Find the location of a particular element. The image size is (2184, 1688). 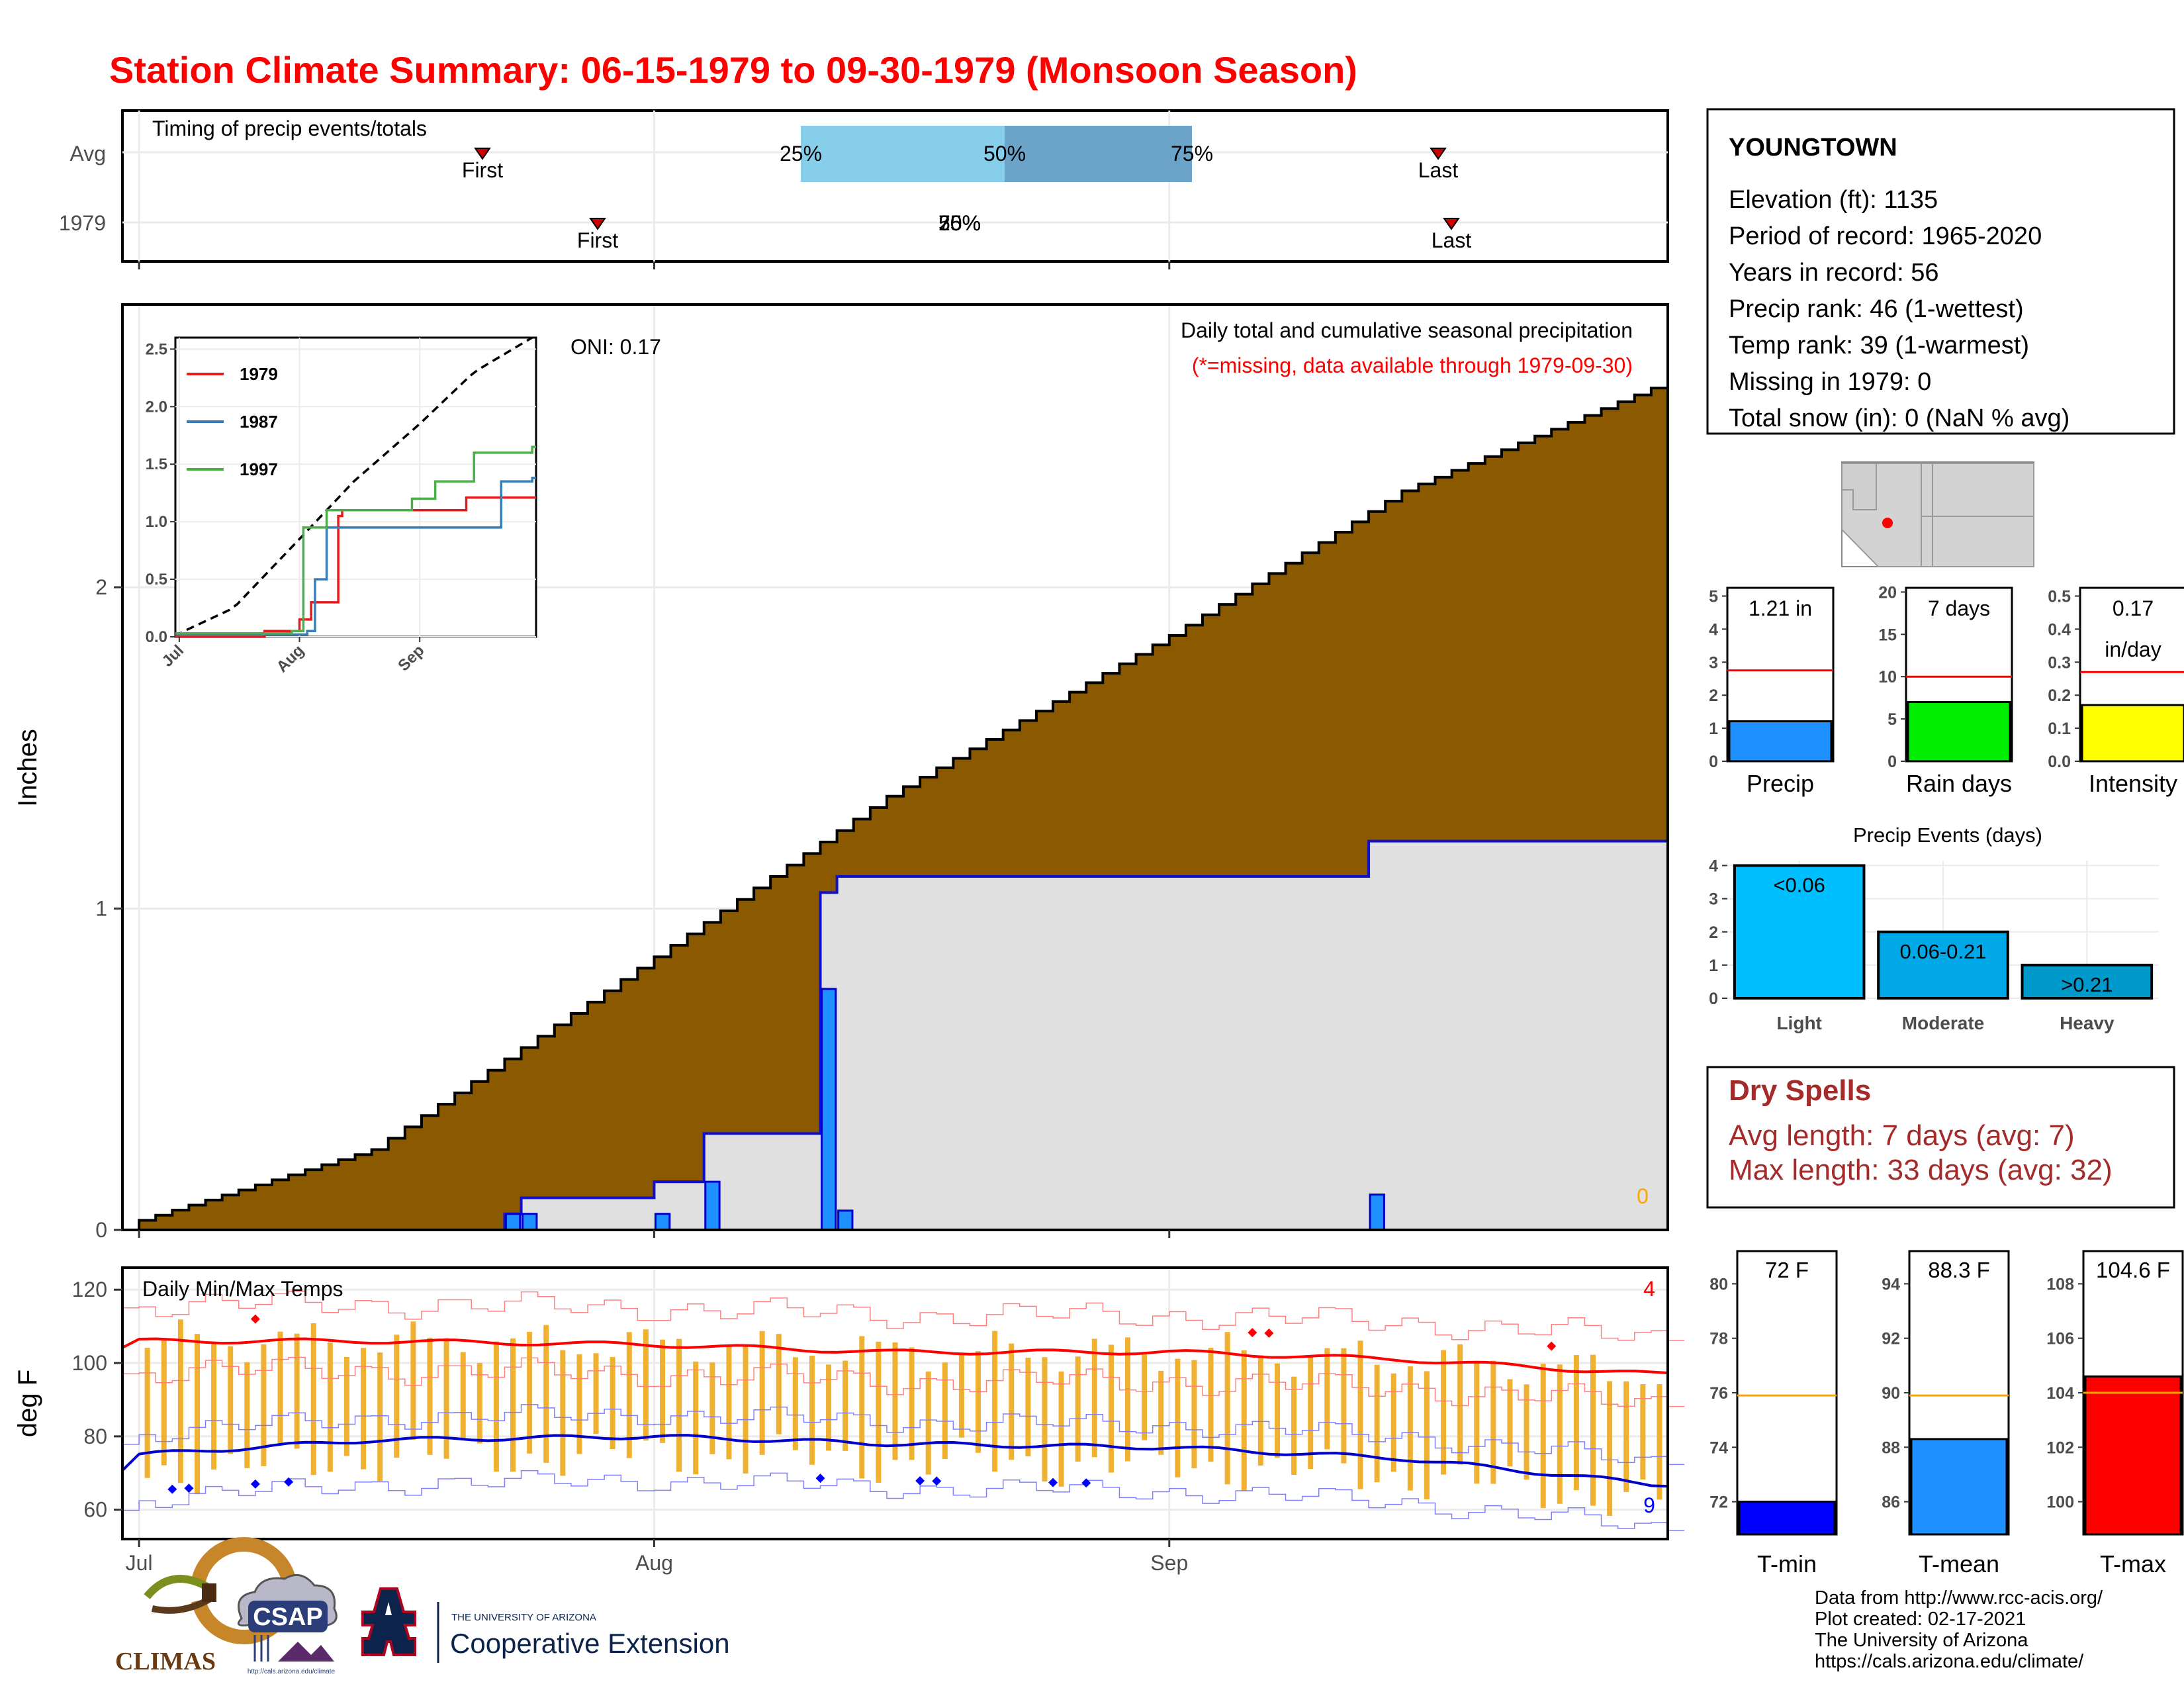

summary-ytick-label: 20 is located at coordinates (1888, 592).